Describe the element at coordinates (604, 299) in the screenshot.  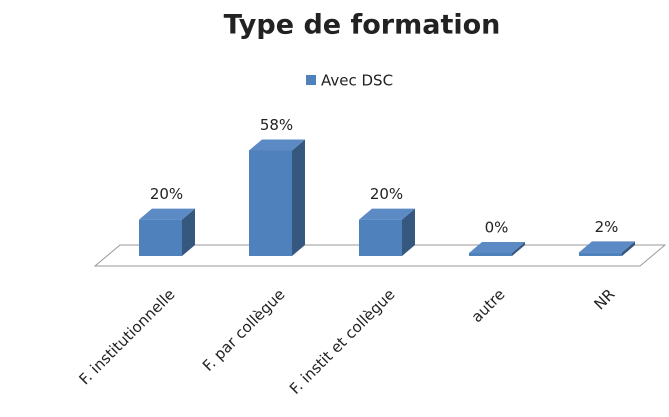
I see `x-tick-label: NR` at that location.